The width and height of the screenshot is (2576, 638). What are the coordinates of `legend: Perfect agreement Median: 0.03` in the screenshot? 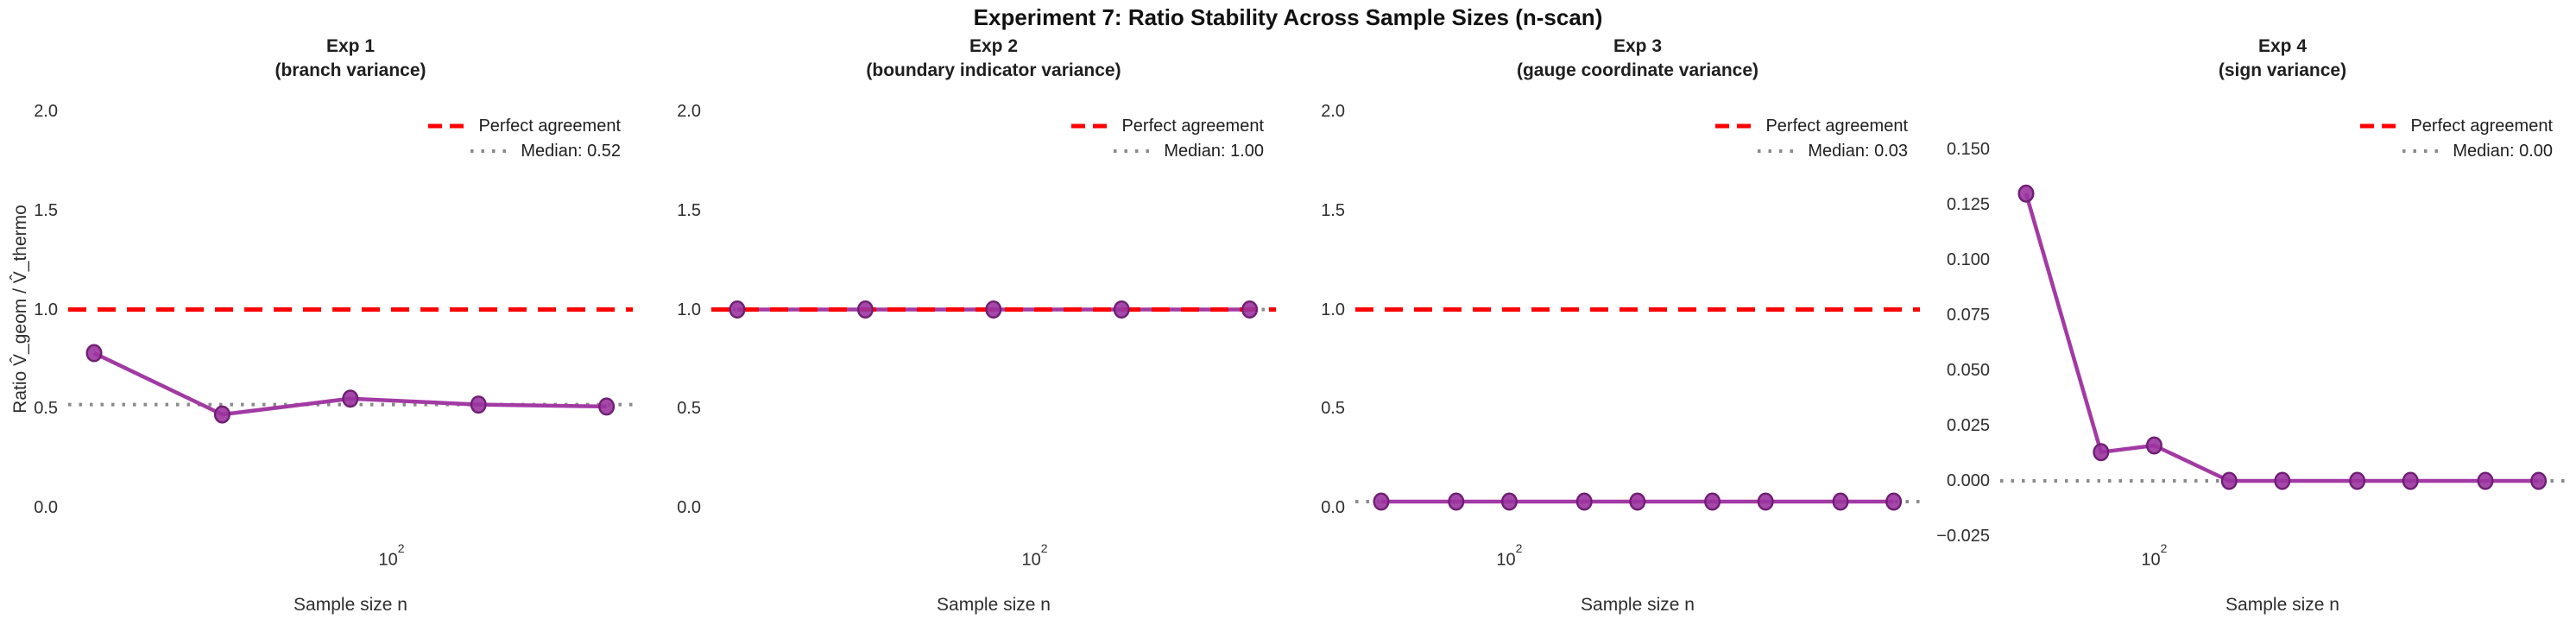 It's located at (1811, 139).